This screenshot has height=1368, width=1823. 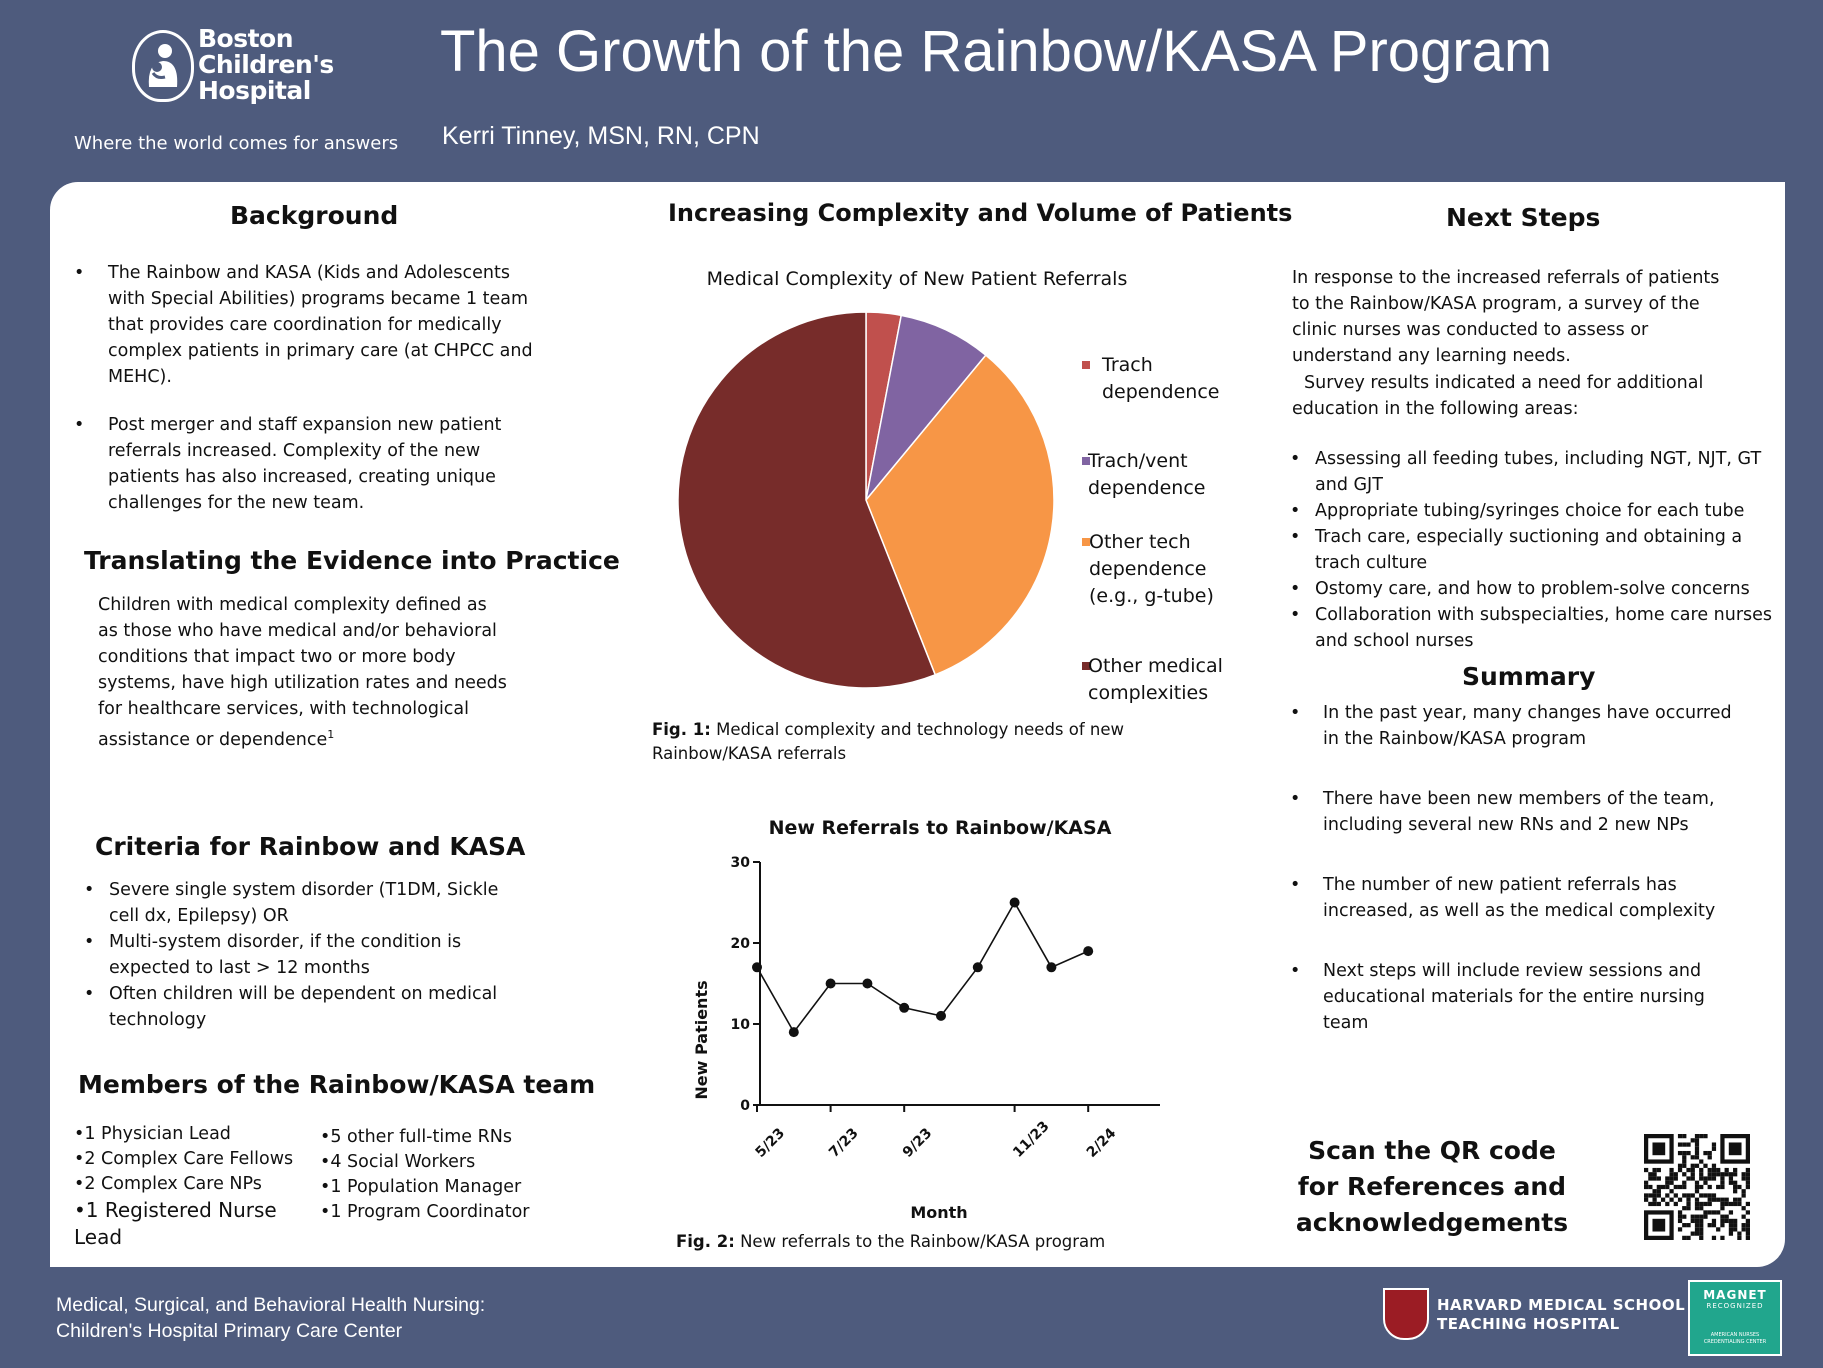 What do you see at coordinates (1735, 1295) in the screenshot?
I see `magnet-title: MAGNET` at bounding box center [1735, 1295].